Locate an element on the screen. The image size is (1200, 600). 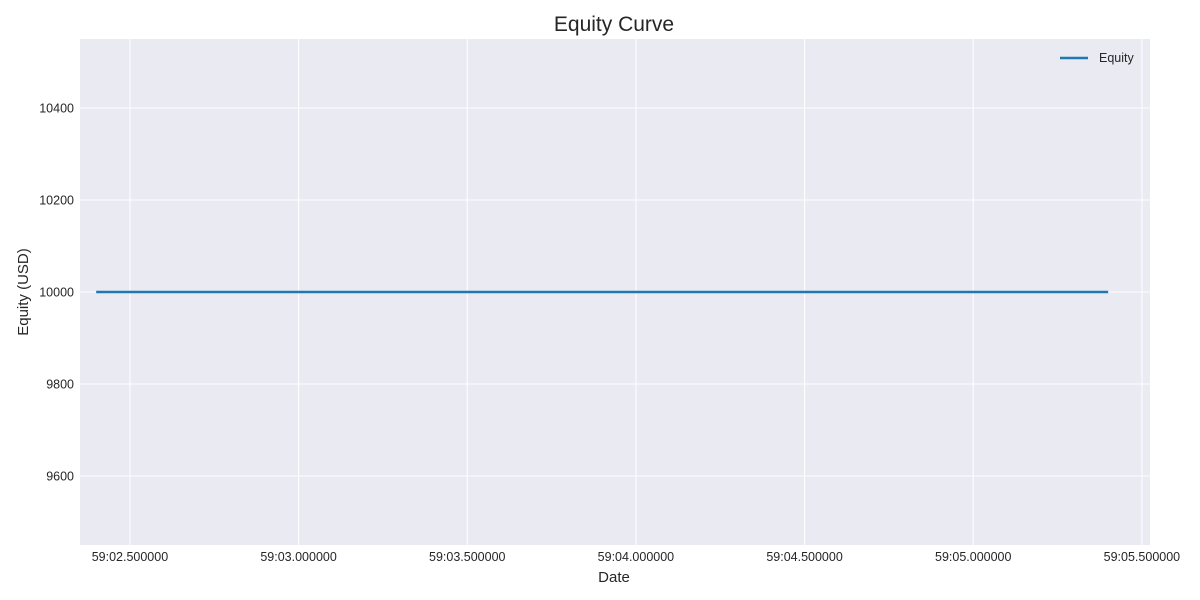
x-tick-label: 59:03.000000 is located at coordinates (298, 557).